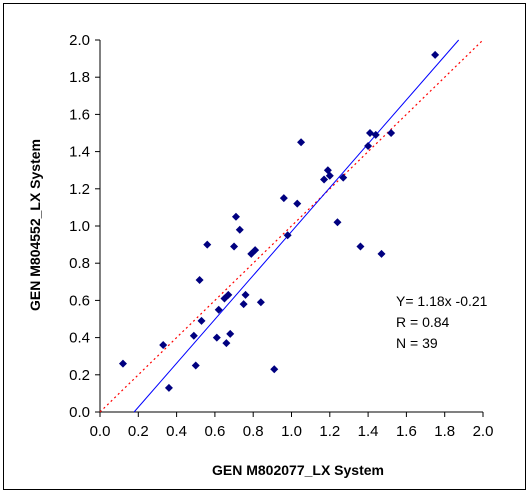 This screenshot has height=495, width=531. Describe the element at coordinates (79, 77) in the screenshot. I see `y-tick-label: 1.8` at that location.